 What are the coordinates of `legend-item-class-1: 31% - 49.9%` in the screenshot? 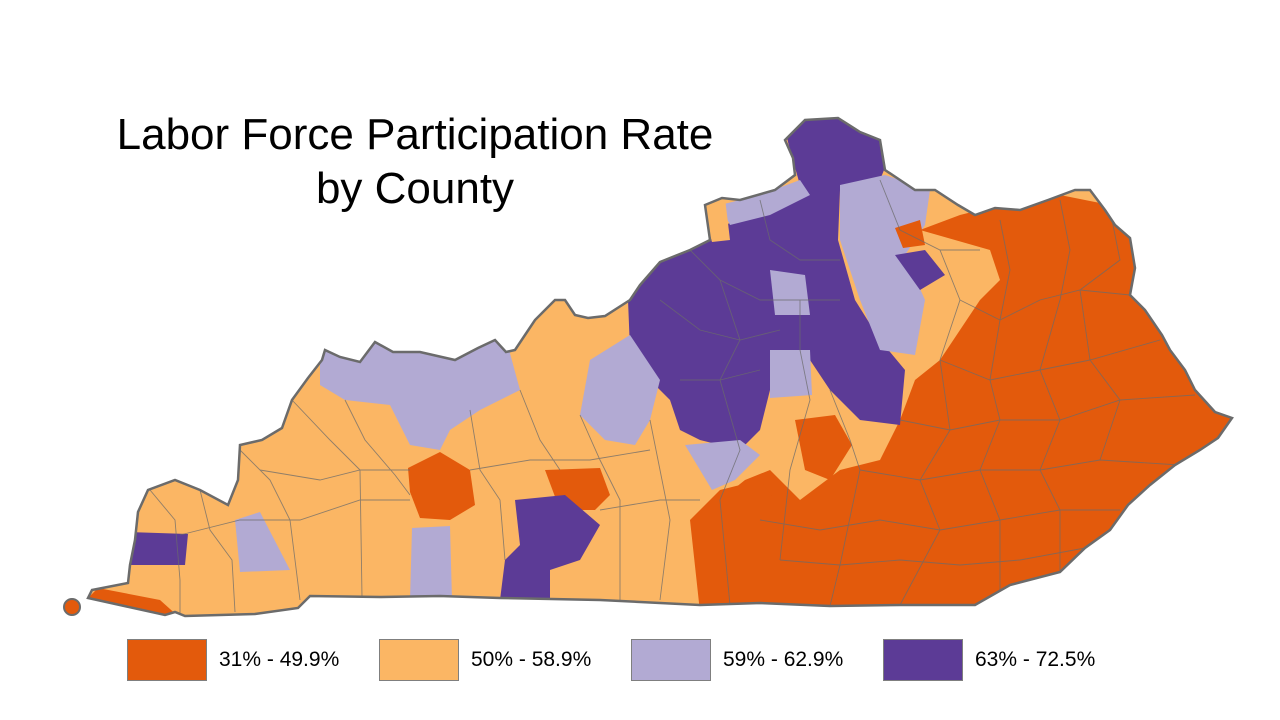 It's located at (253, 660).